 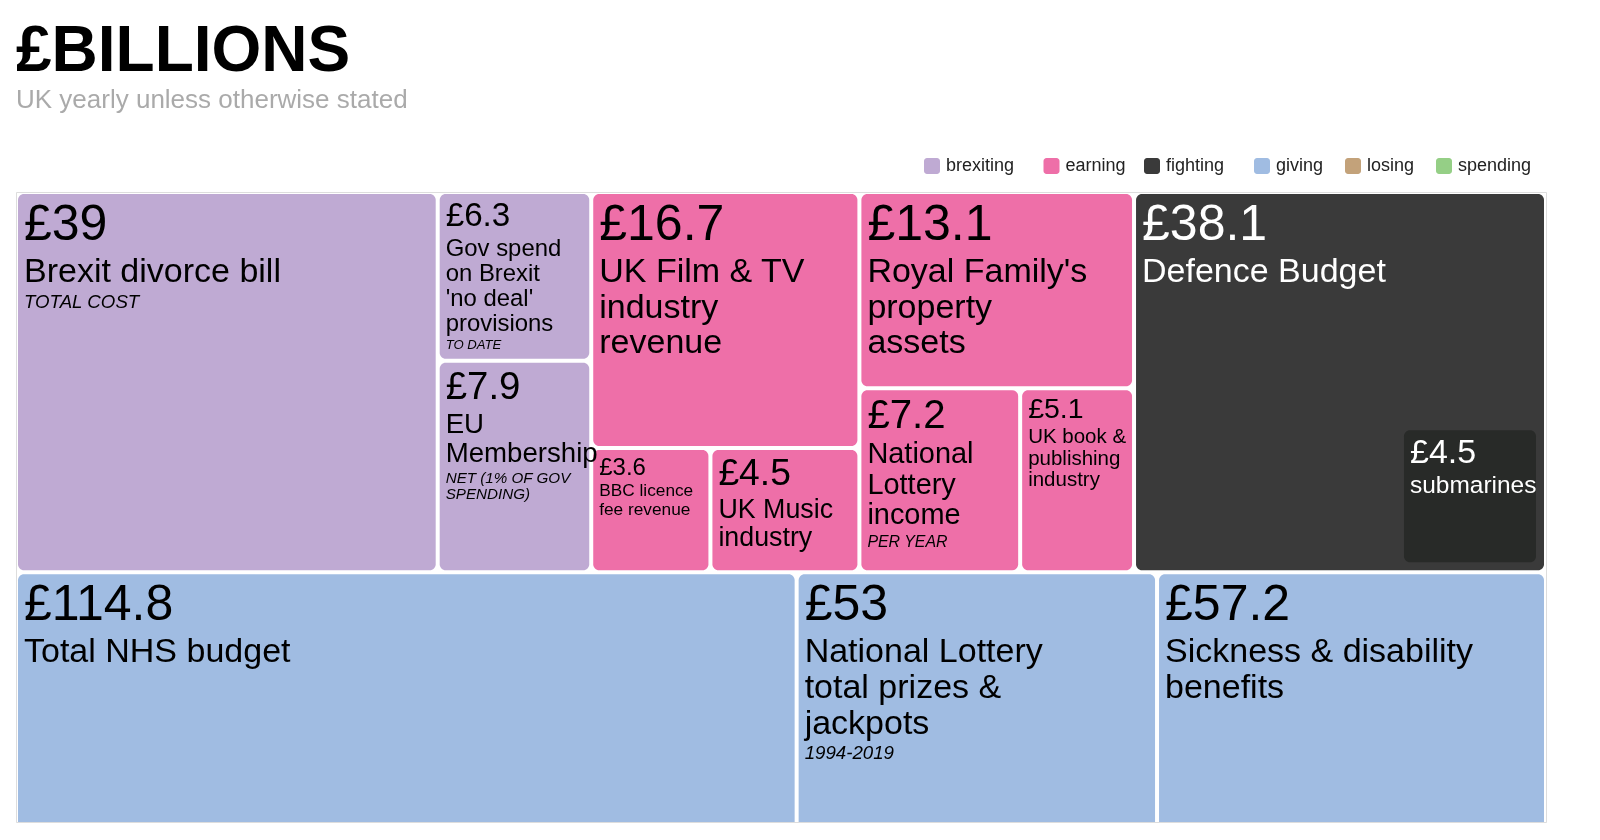 I want to click on text: TOTAL COST, so click(x=82, y=301).